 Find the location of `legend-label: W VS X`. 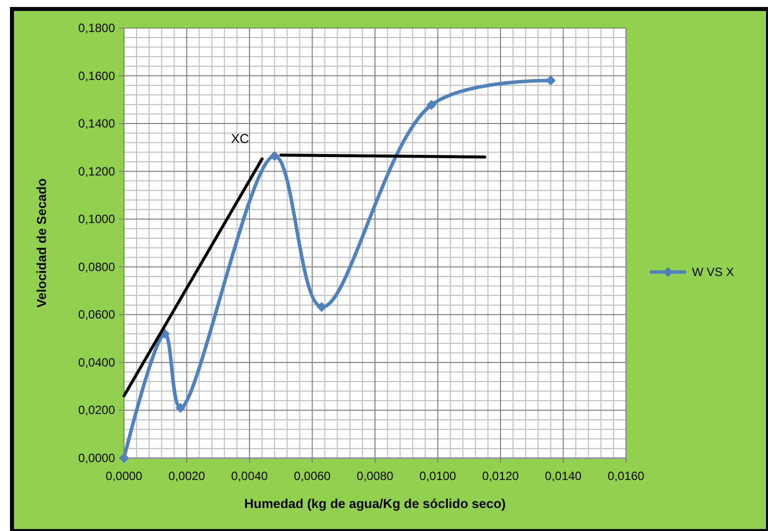

legend-label: W VS X is located at coordinates (713, 272).